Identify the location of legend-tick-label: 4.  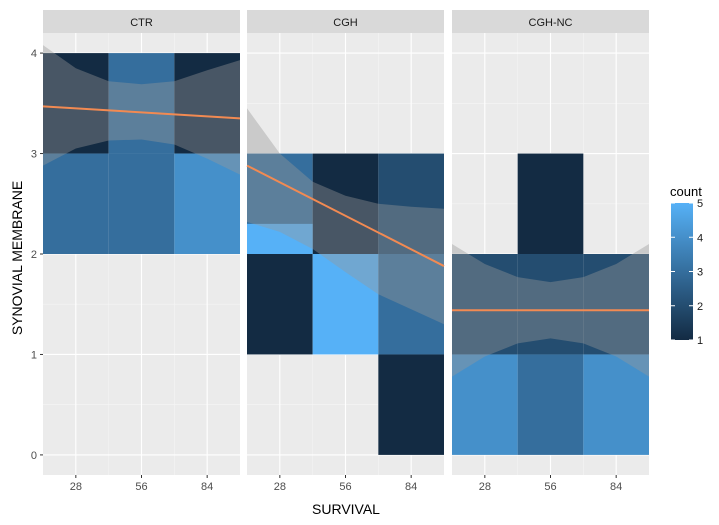
(700, 238).